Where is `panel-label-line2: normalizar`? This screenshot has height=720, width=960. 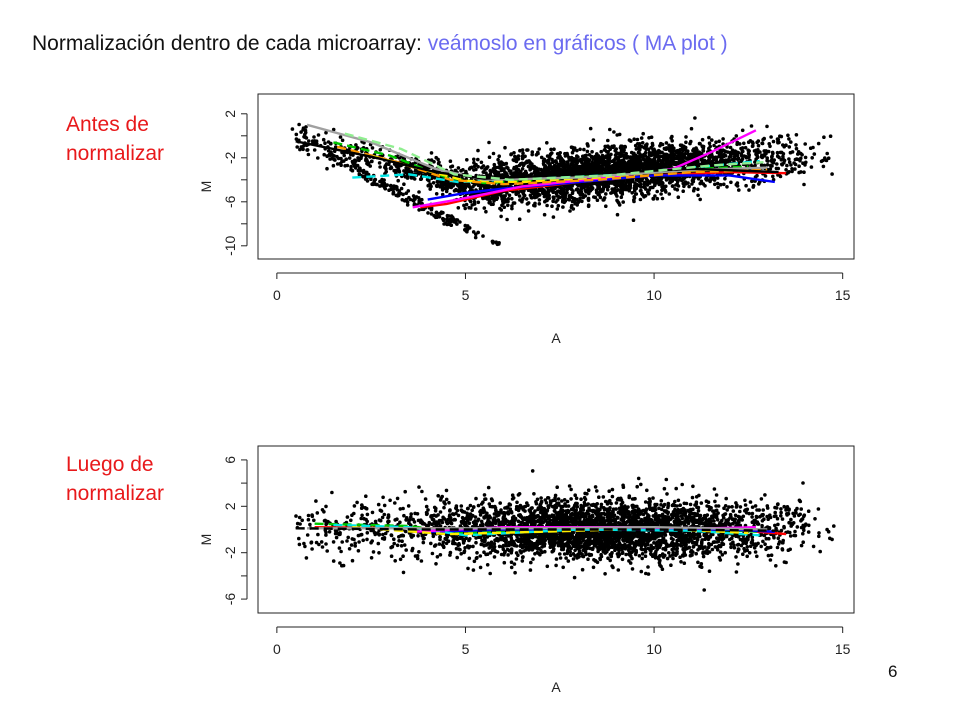
panel-label-line2: normalizar is located at coordinates (115, 493).